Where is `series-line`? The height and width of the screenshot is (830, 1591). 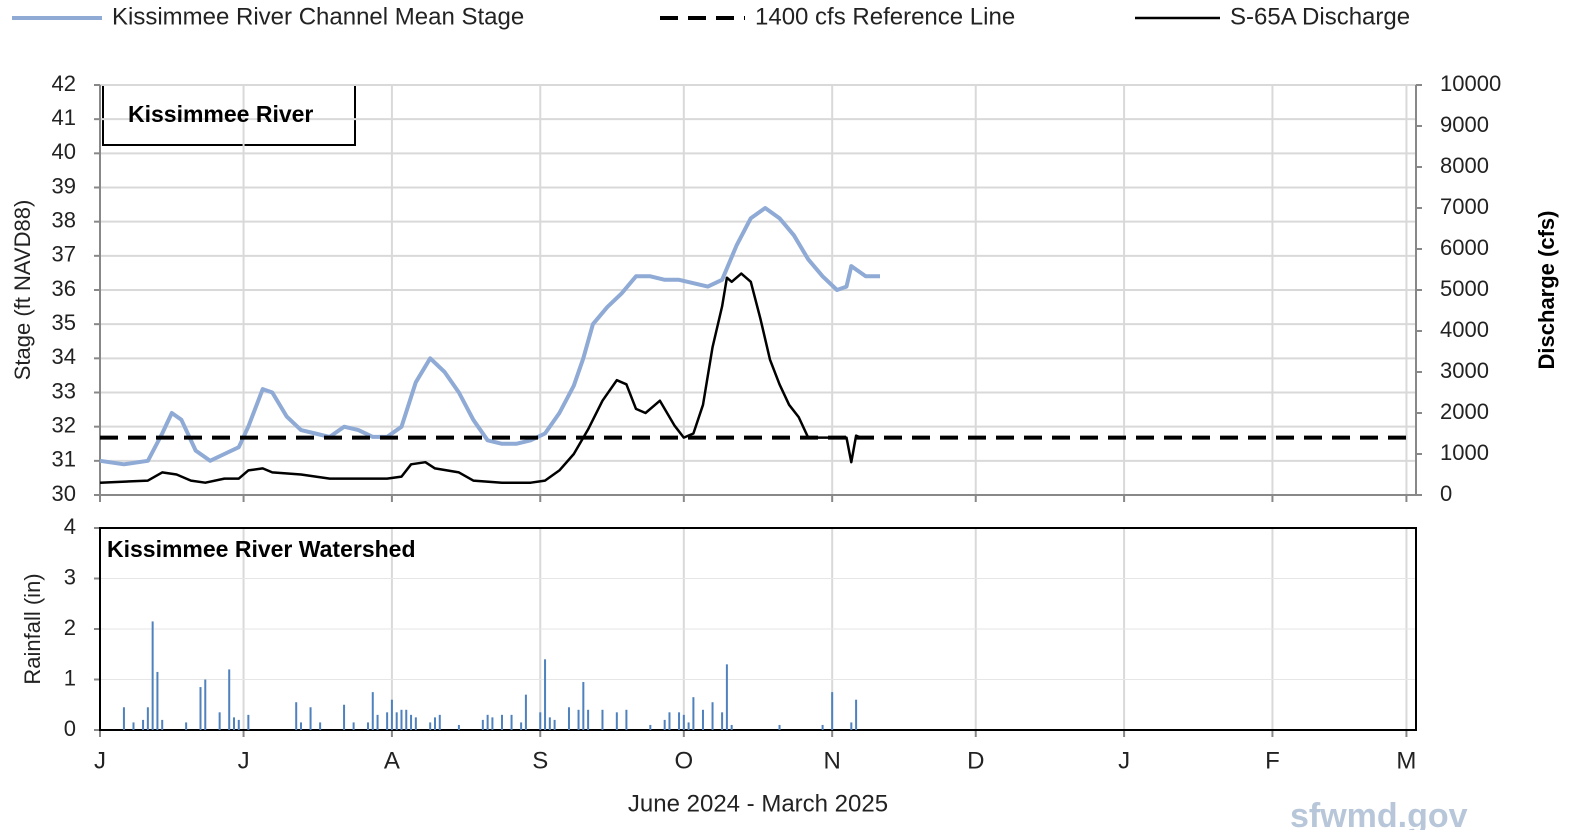 series-line is located at coordinates (480, 378).